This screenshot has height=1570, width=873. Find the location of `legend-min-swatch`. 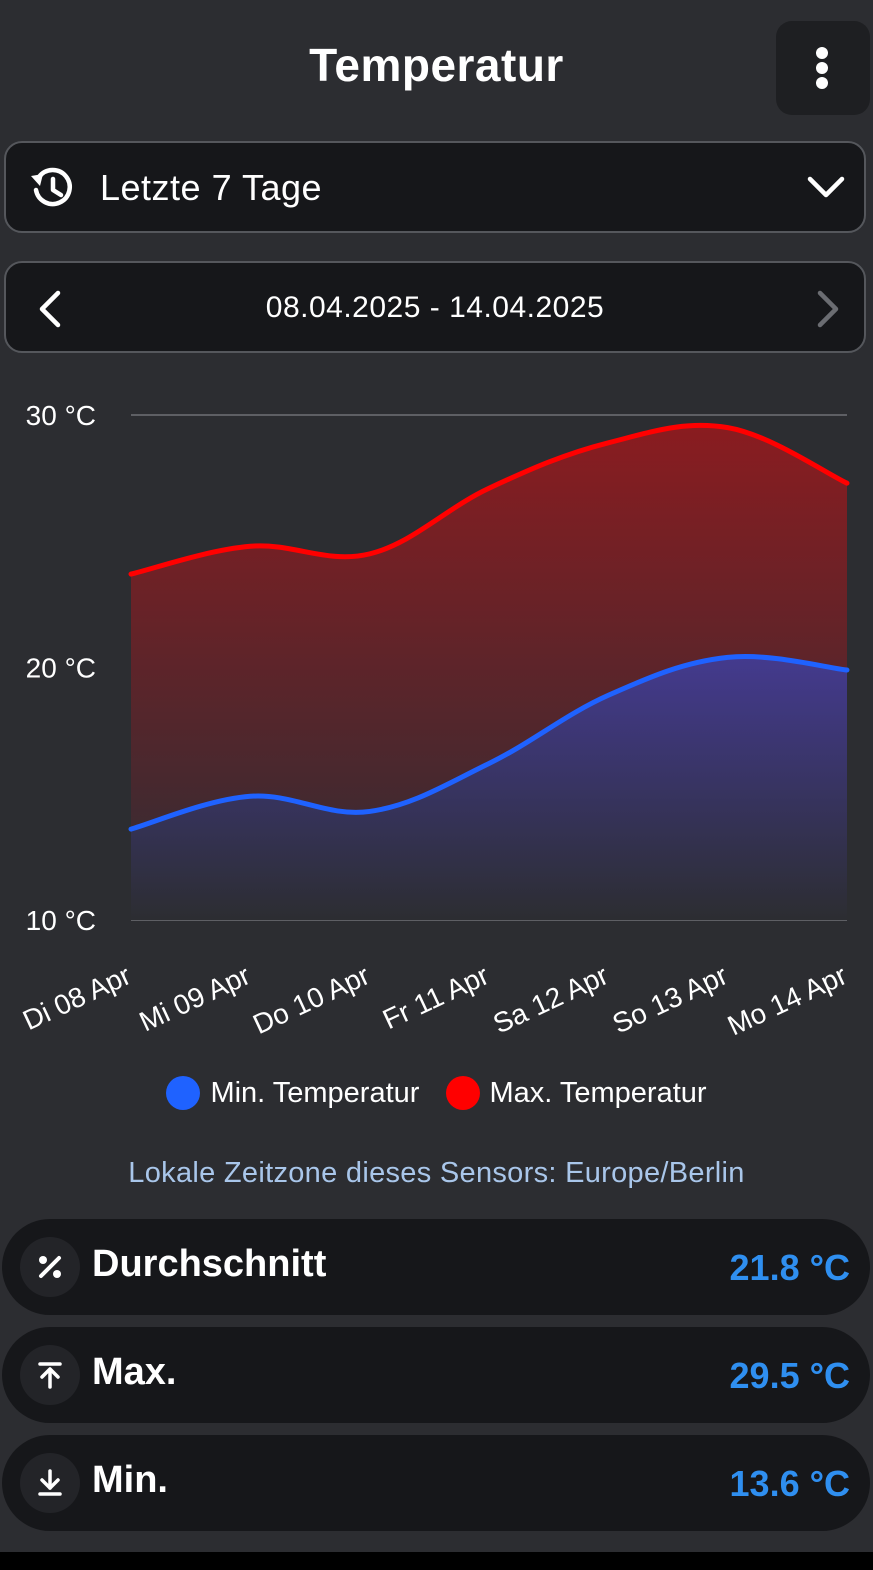

legend-min-swatch is located at coordinates (183, 1093).